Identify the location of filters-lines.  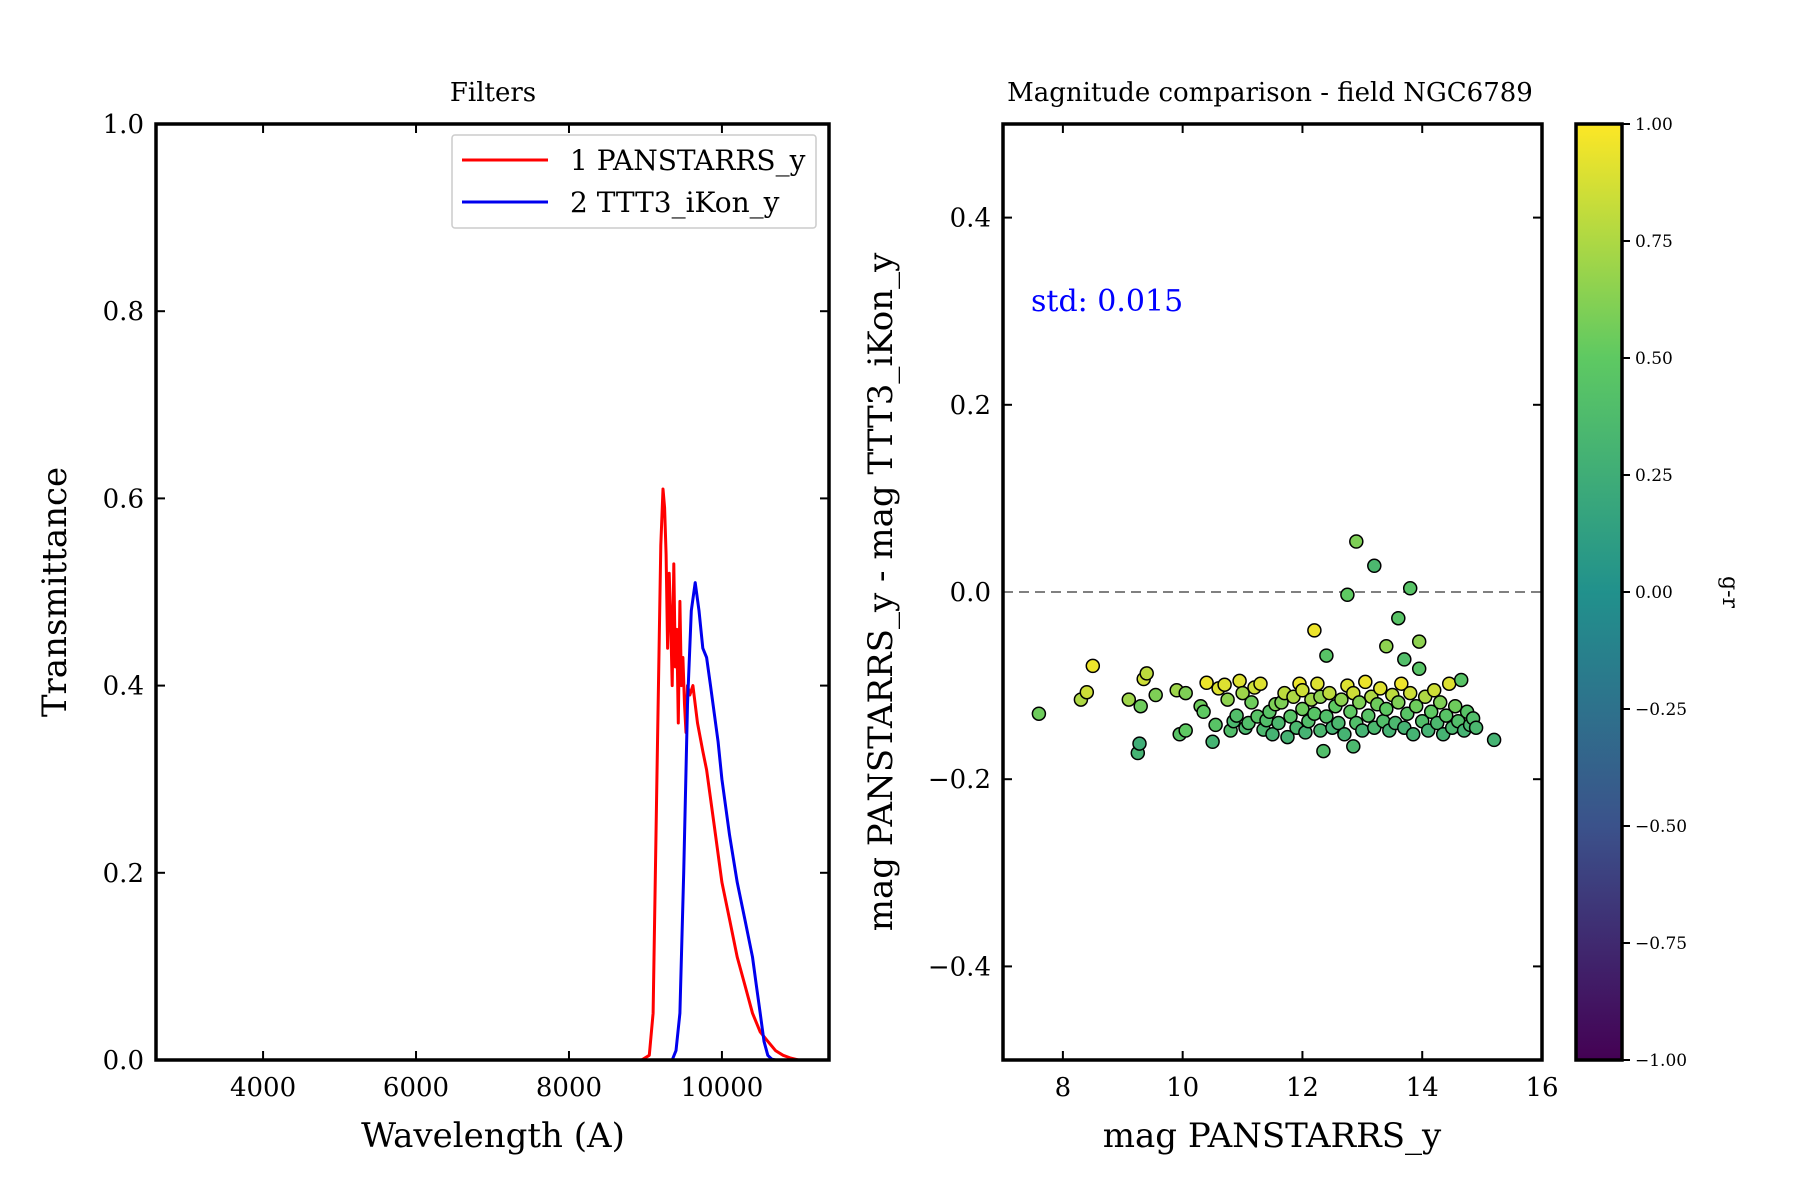
(719, 774).